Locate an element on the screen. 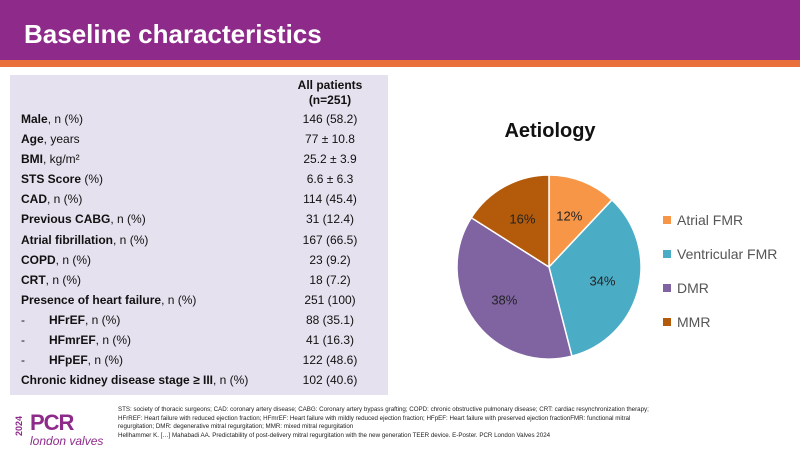 The image size is (800, 450). row-label-bold: HFrEF is located at coordinates (67, 319).